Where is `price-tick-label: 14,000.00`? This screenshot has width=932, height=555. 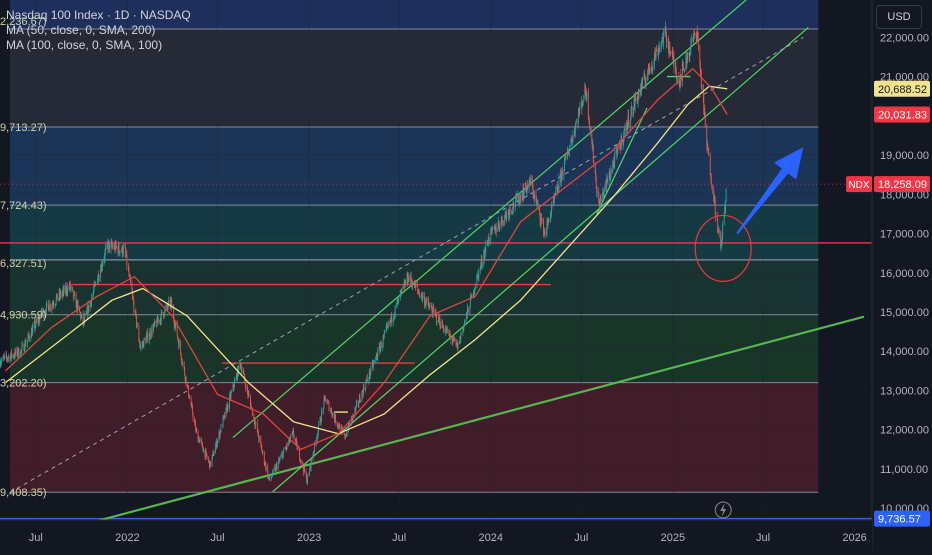
price-tick-label: 14,000.00 is located at coordinates (904, 352).